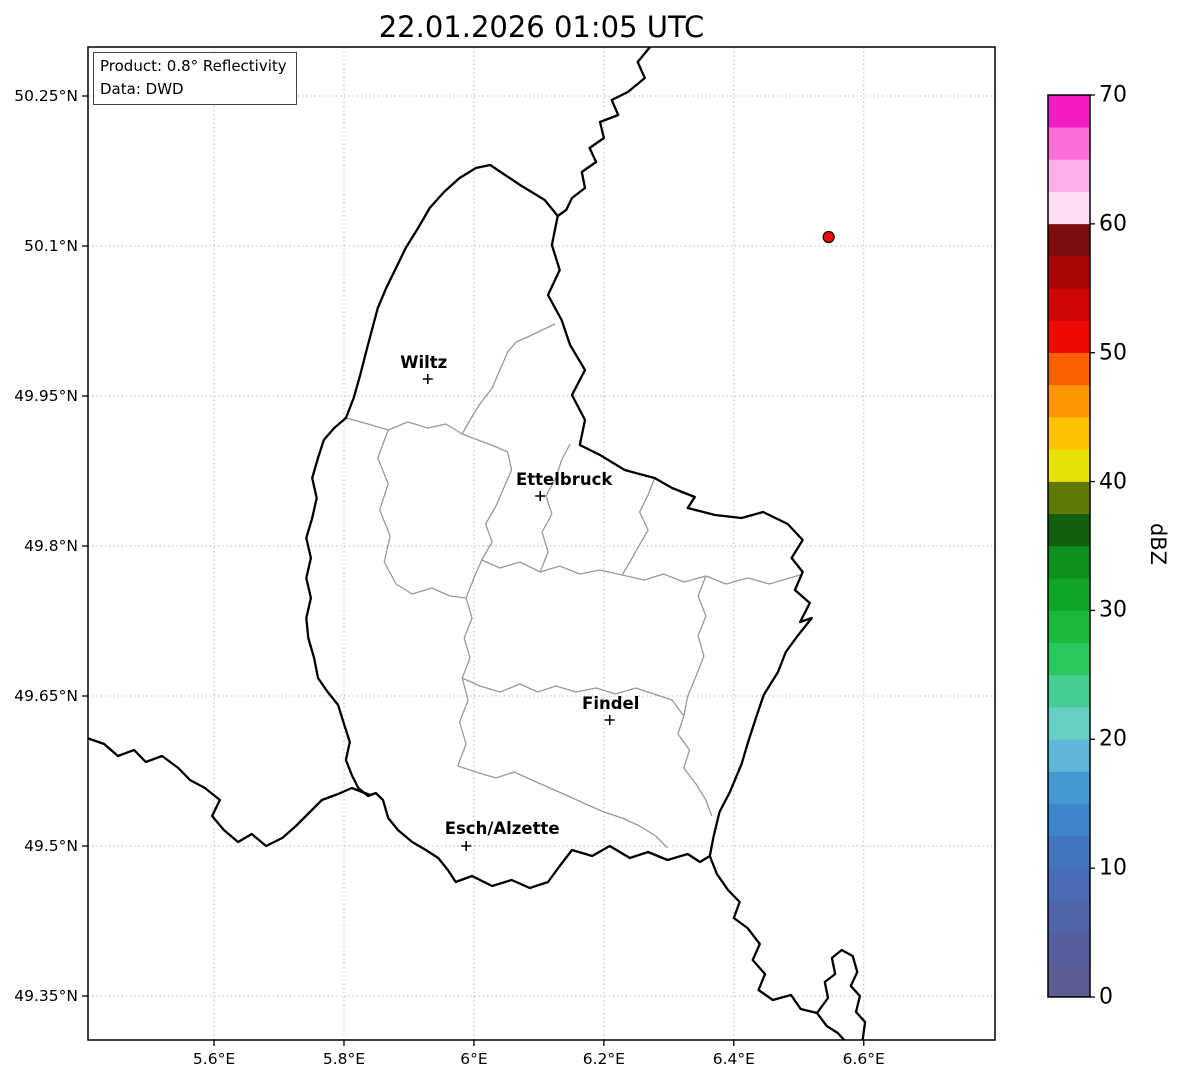 The height and width of the screenshot is (1081, 1184). Describe the element at coordinates (541, 27) in the screenshot. I see `figure-title: 22.01.2026 01:05 UTC` at that location.